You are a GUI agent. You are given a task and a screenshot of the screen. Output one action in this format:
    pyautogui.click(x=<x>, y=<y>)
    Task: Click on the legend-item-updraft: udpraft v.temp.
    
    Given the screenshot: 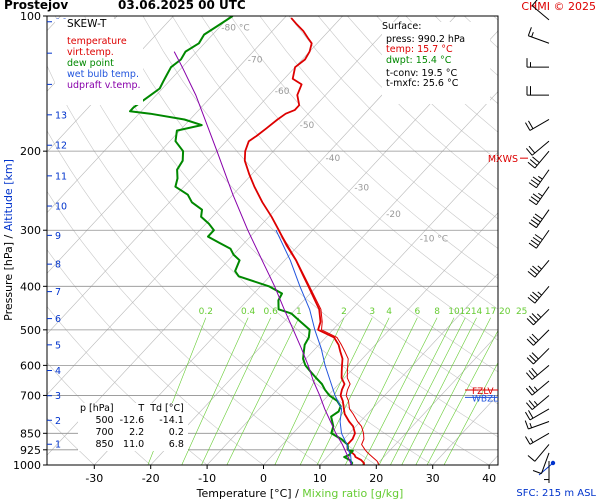 What is the action you would take?
    pyautogui.click(x=104, y=85)
    